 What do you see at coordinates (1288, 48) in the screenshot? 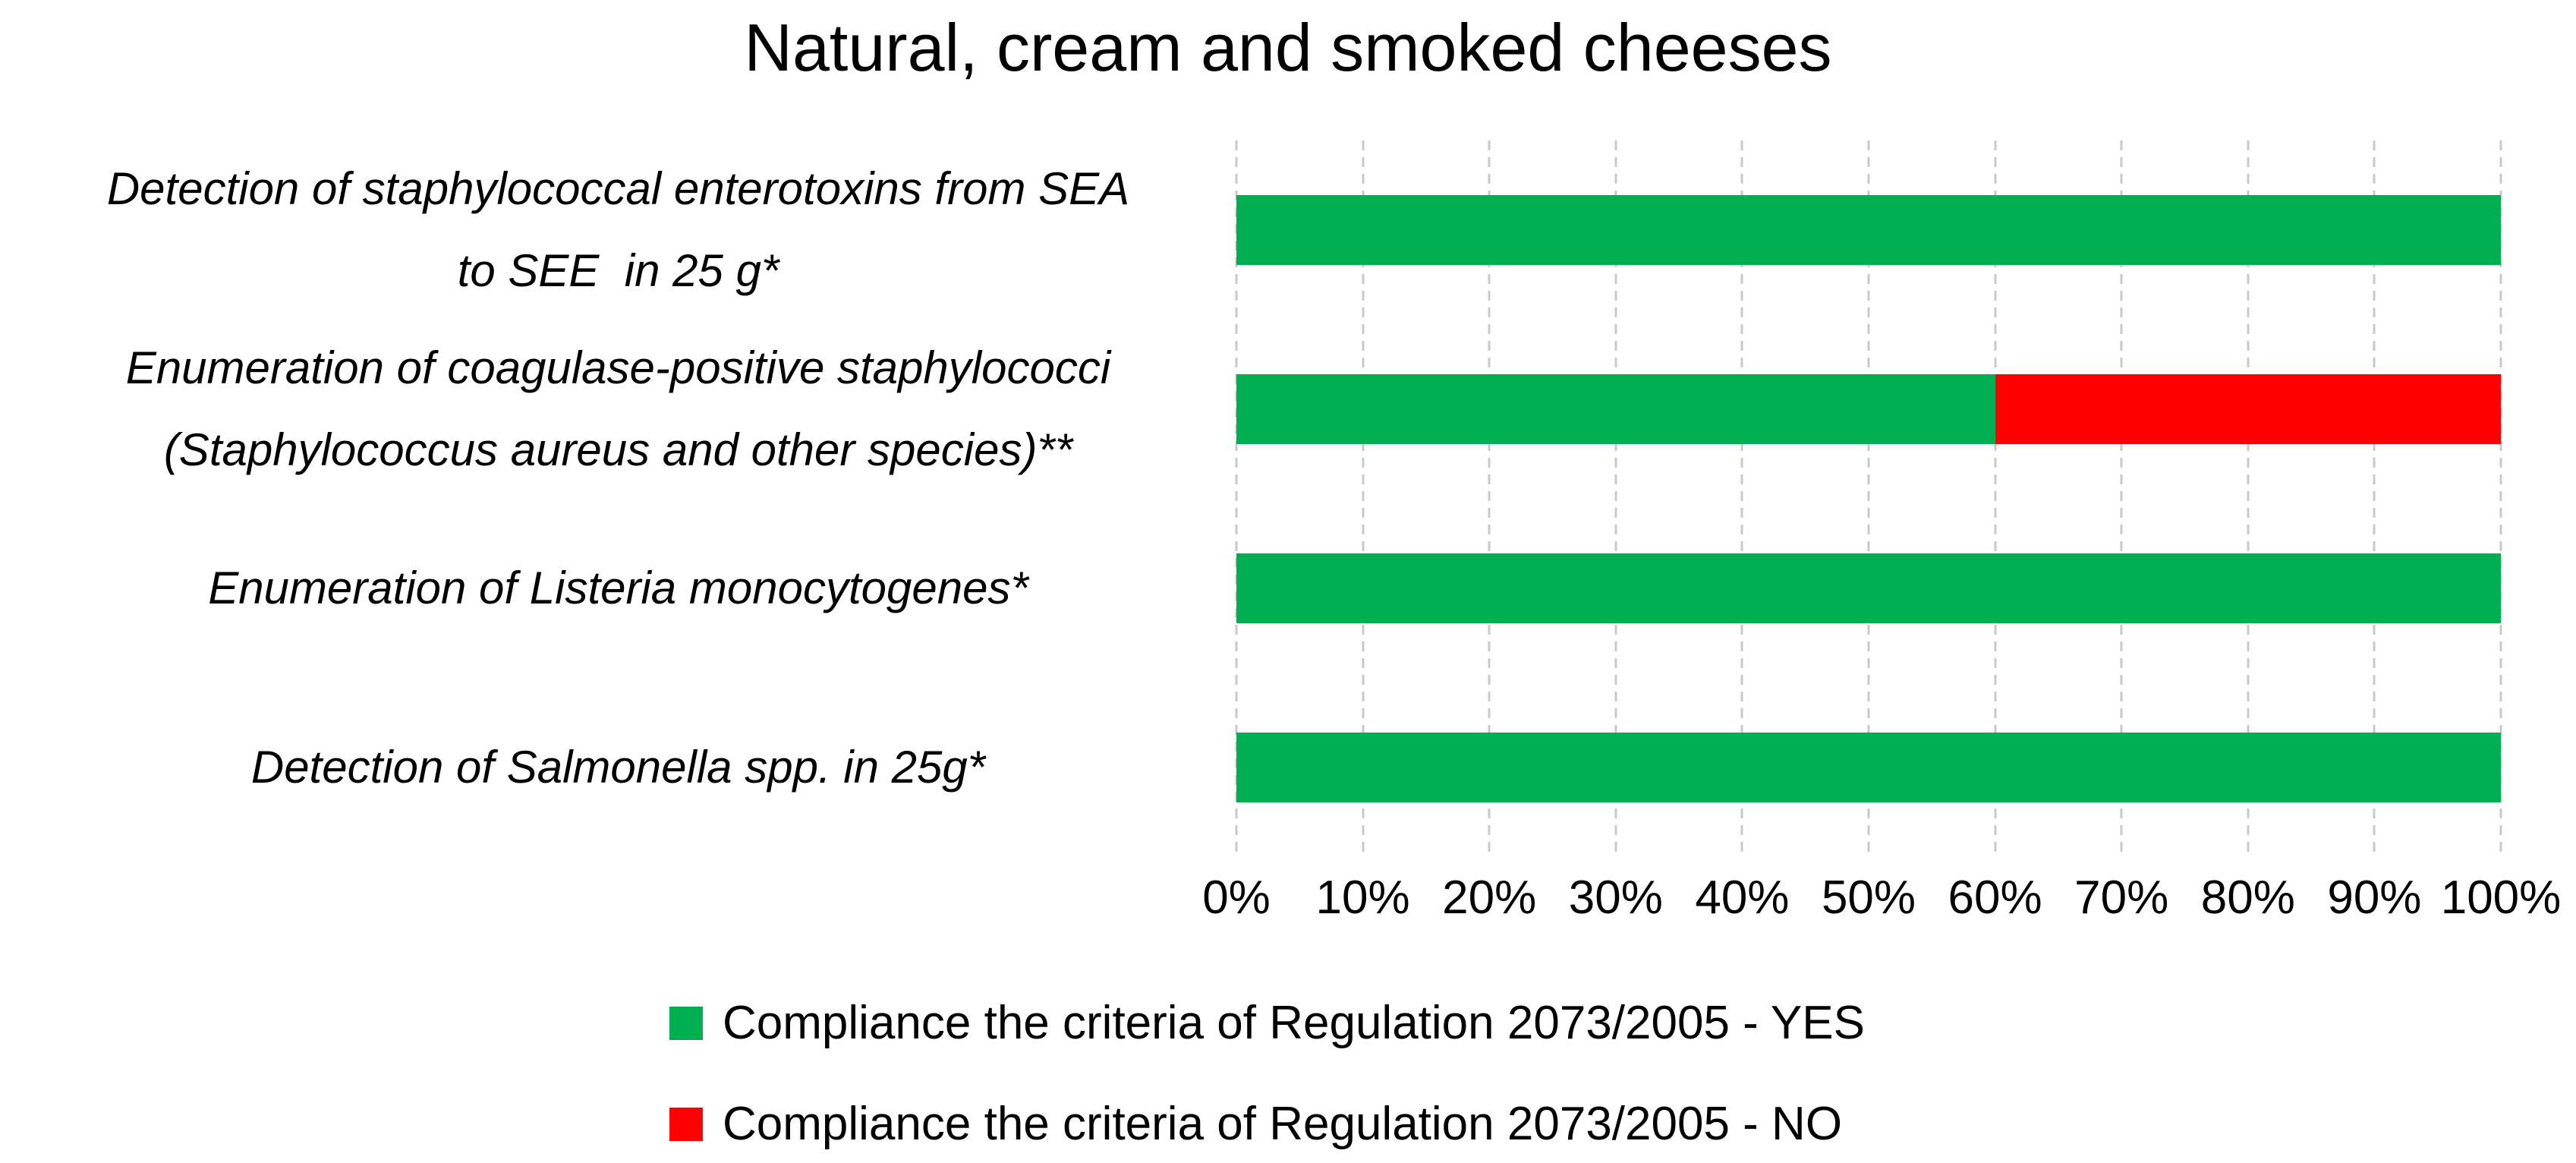
I see `chart-title: Natural, cream and smoked cheeses` at bounding box center [1288, 48].